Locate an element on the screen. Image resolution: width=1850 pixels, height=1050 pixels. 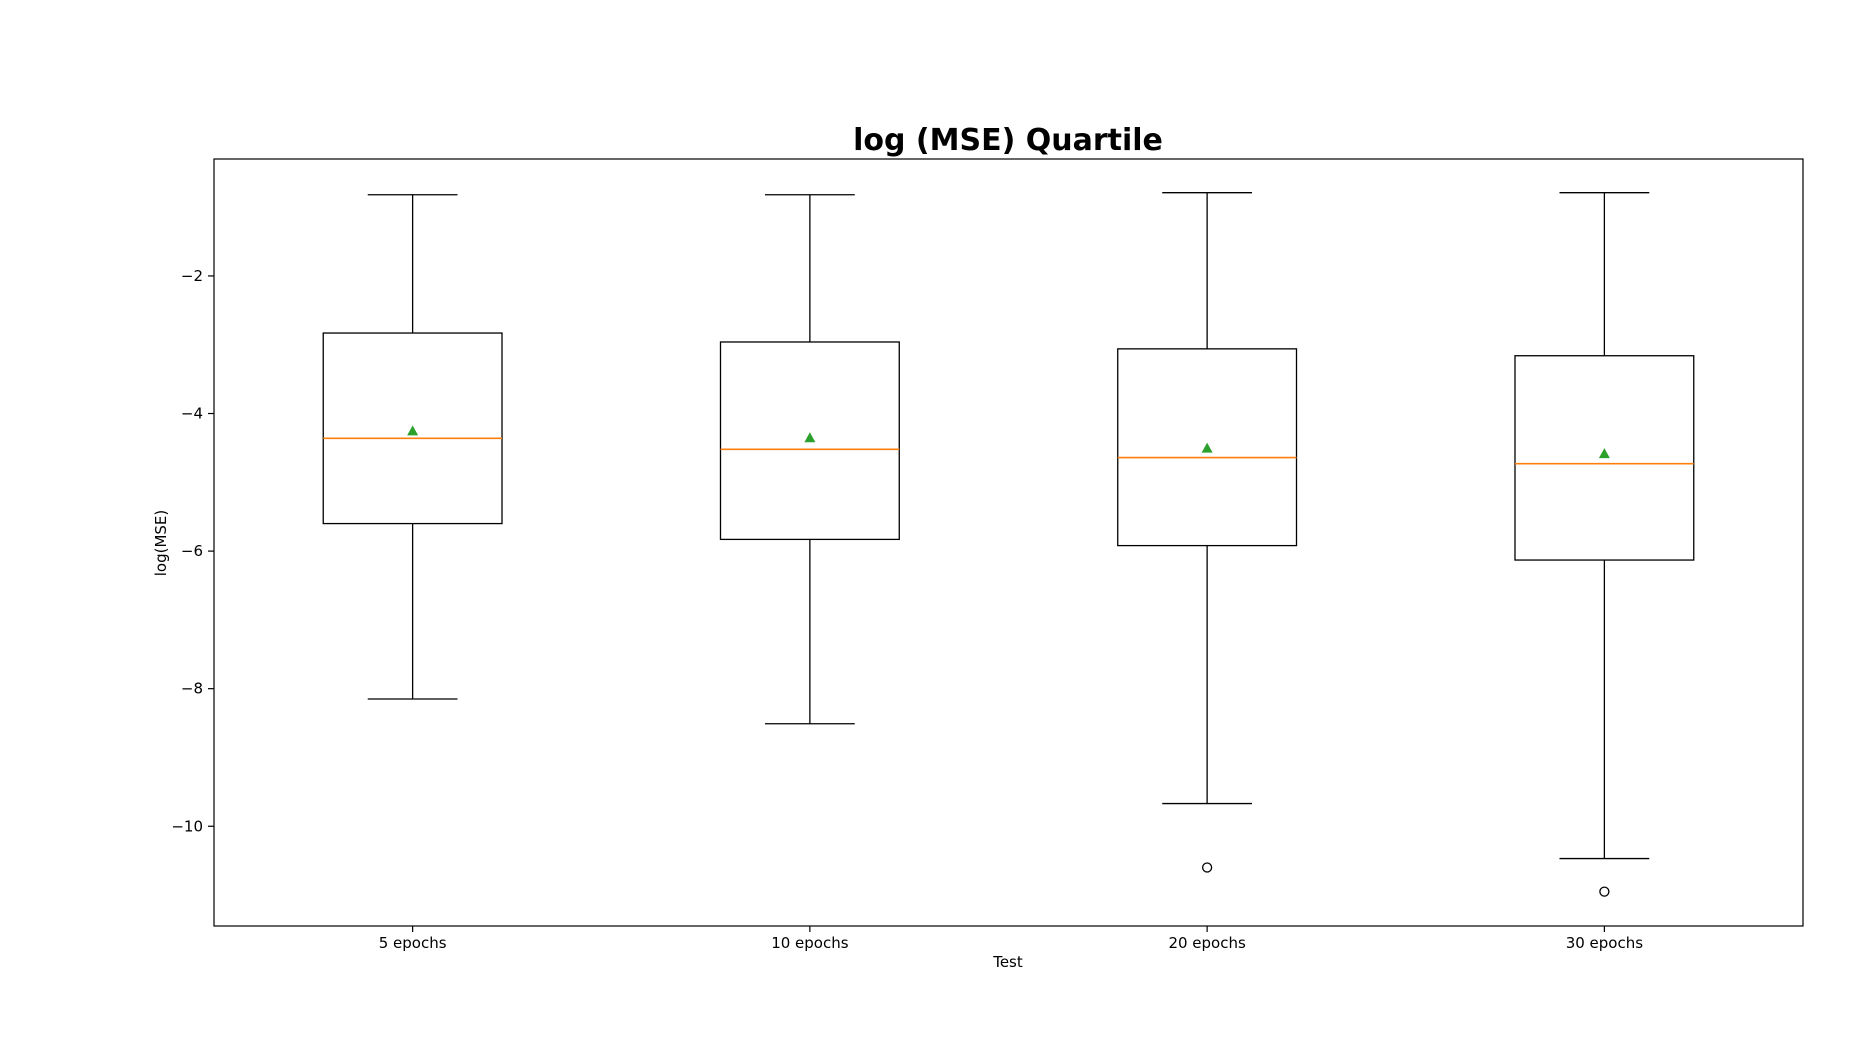
y-tick-label: −2 is located at coordinates (192, 276).